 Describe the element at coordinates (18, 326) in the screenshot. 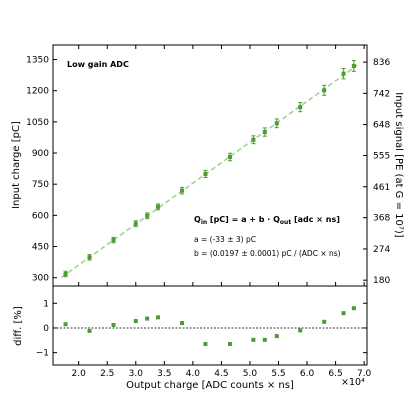

I see `residual-y-axis-label: diff. [%]` at that location.